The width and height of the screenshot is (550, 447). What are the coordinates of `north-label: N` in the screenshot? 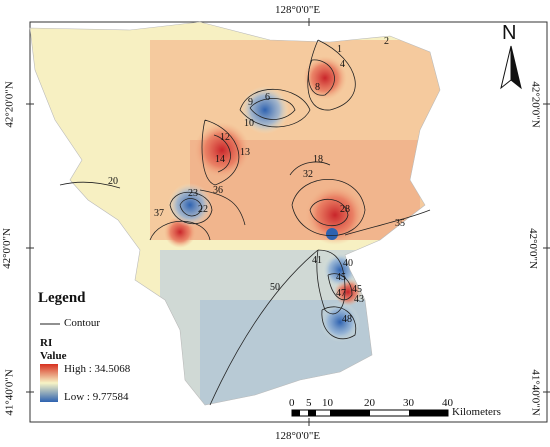 It's located at (509, 33).